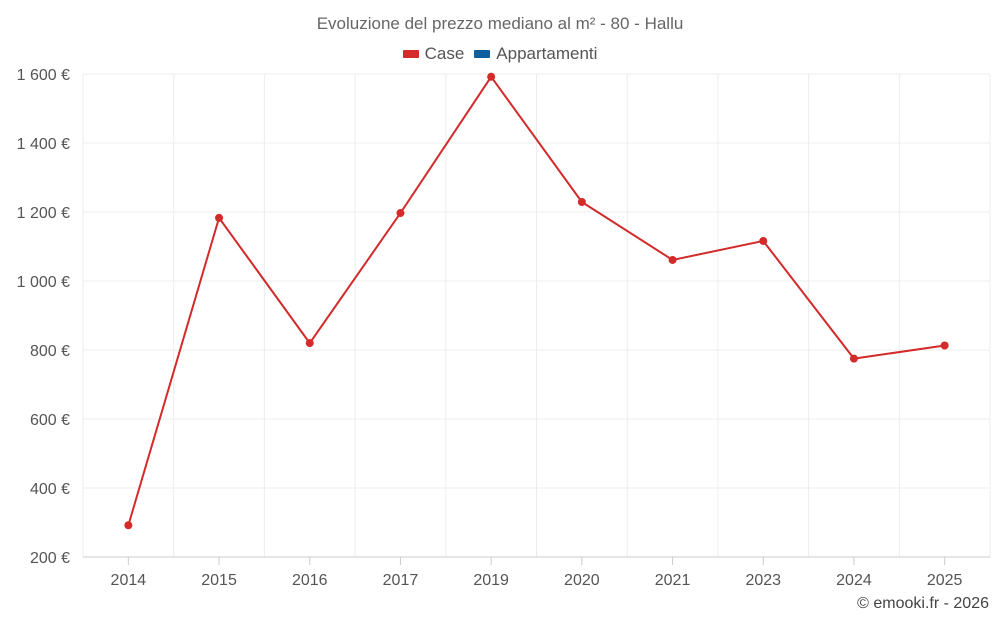  Describe the element at coordinates (672, 259) in the screenshot. I see `data-point-case-2021` at that location.